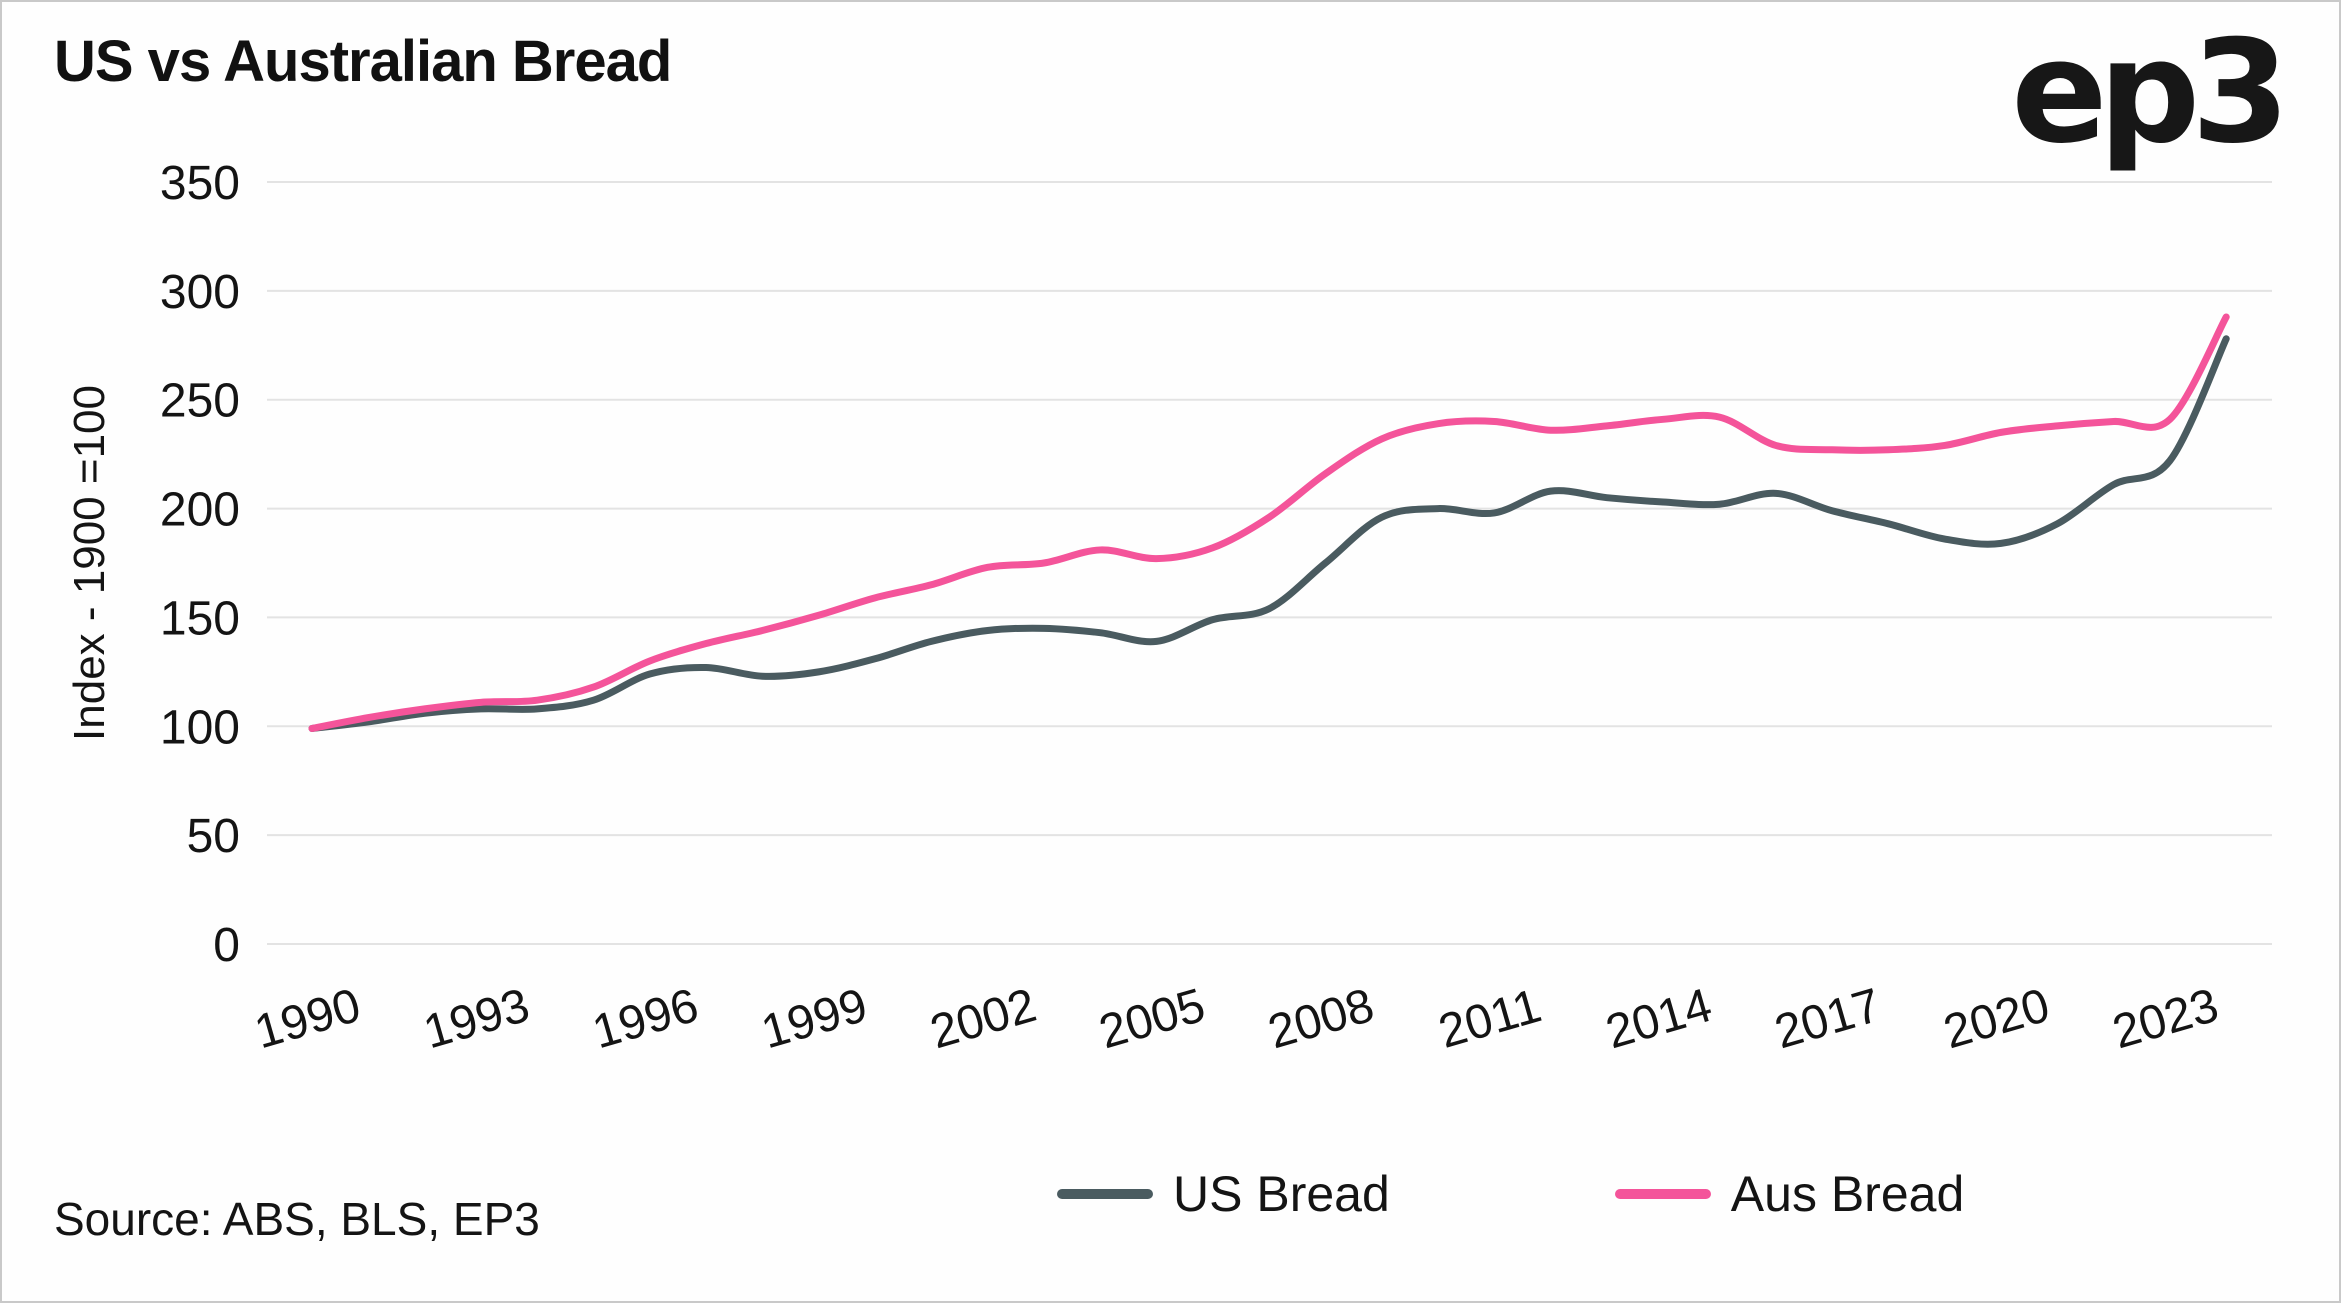 Image resolution: width=2341 pixels, height=1303 pixels. What do you see at coordinates (200, 618) in the screenshot?
I see `y-tick-label: 150` at bounding box center [200, 618].